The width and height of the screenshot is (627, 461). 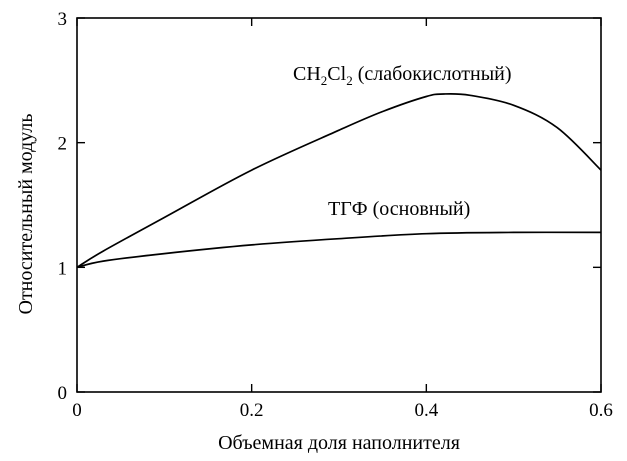 I want to click on y-tick-label: 3, so click(x=63, y=19).